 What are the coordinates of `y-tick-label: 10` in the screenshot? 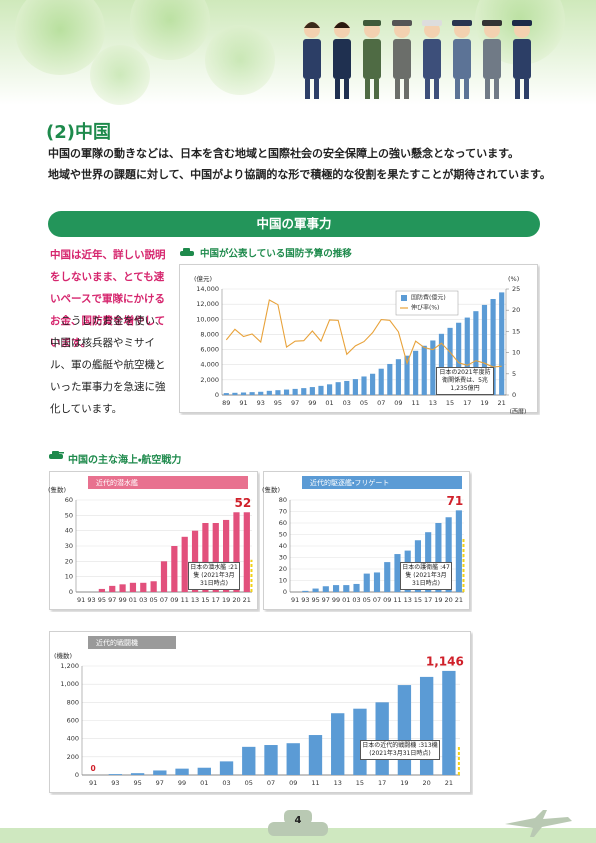 It's located at (69, 577).